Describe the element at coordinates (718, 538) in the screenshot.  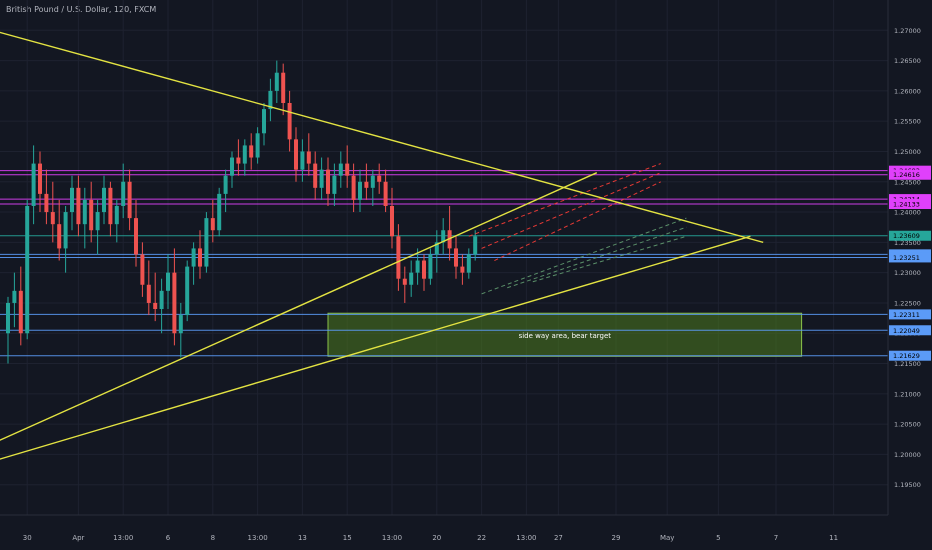
I see `x-tick-label: 5` at that location.